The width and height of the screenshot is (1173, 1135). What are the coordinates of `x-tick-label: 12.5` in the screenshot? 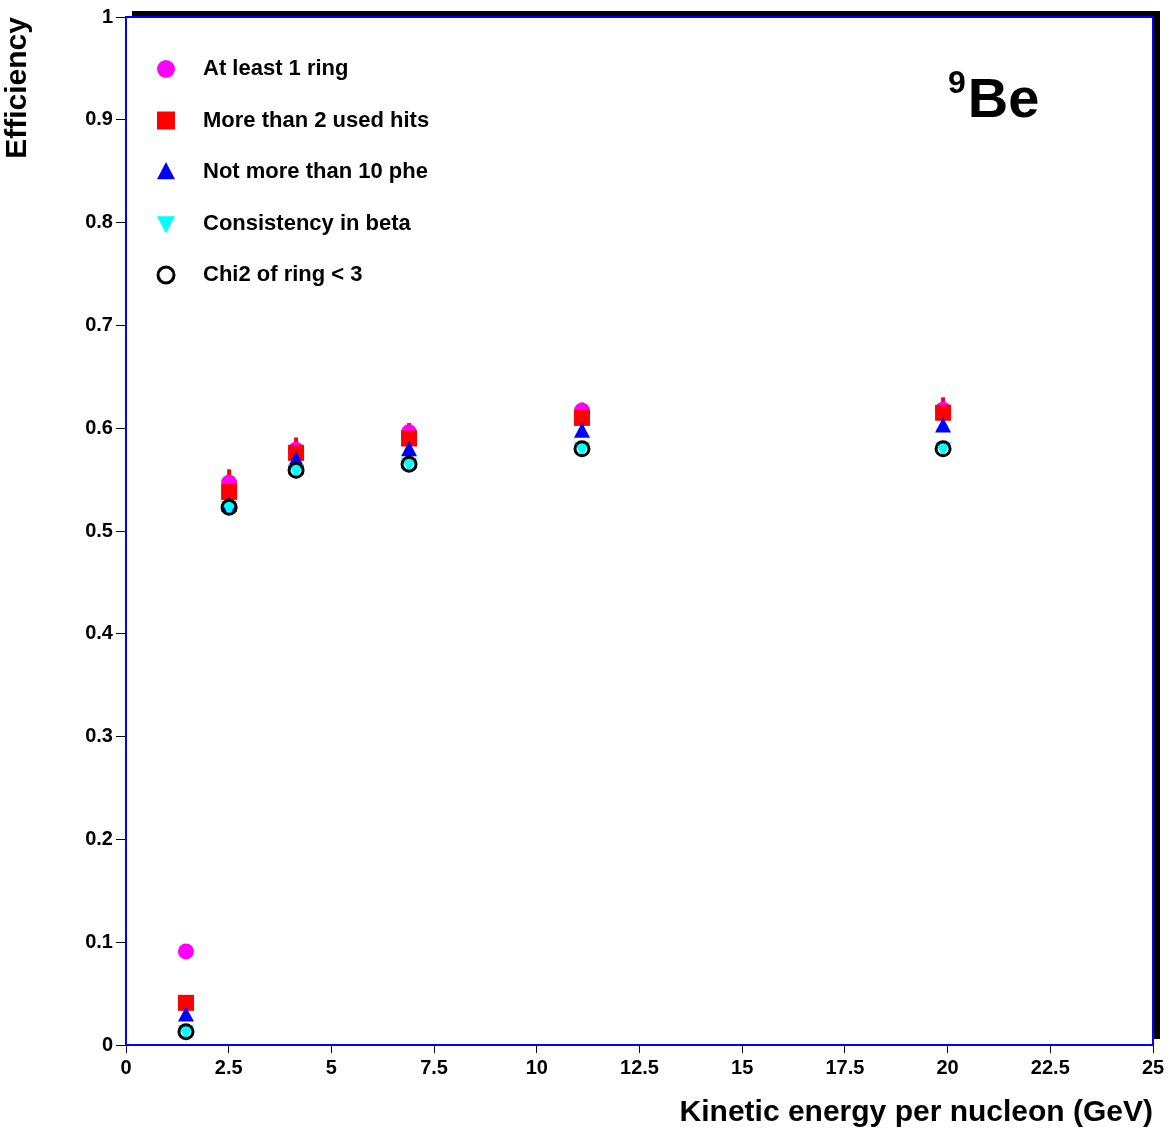 It's located at (639, 1066).